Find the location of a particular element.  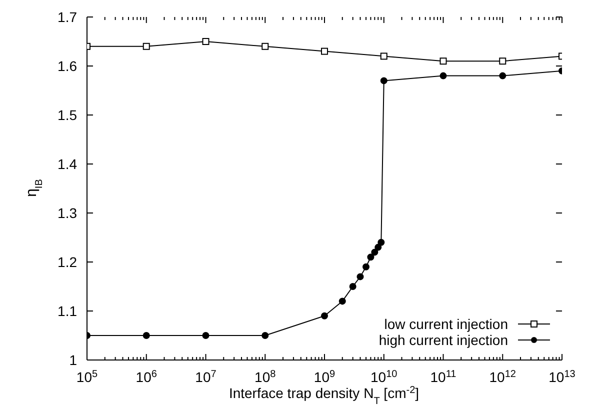

y-tick-label: 1.7 is located at coordinates (68, 17).